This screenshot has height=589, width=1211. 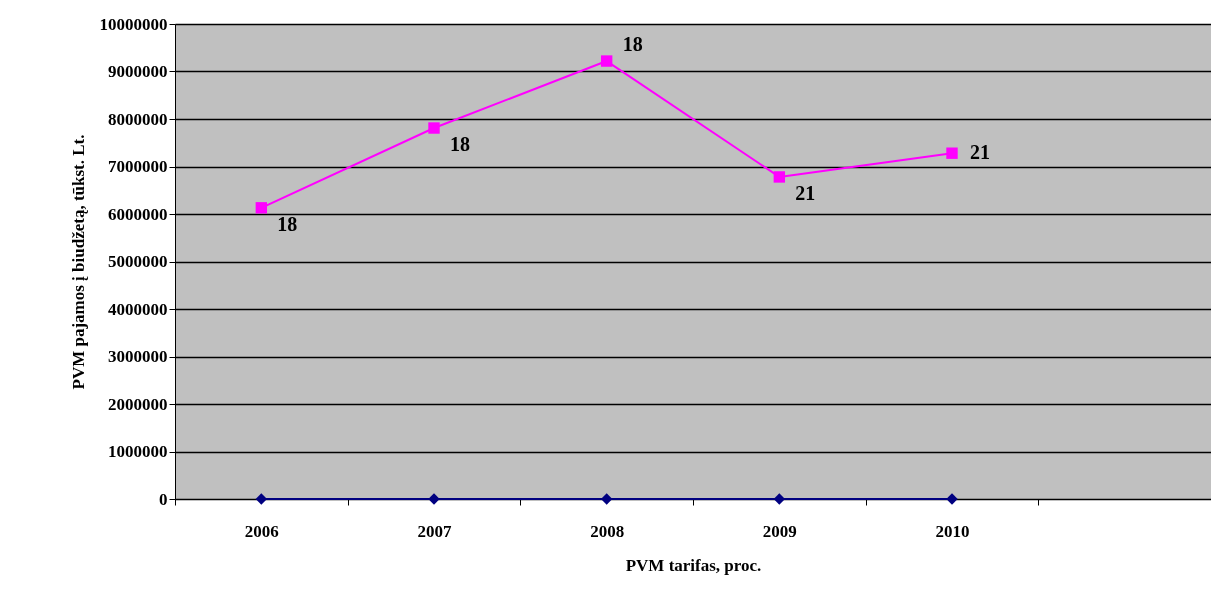 What do you see at coordinates (952, 531) in the screenshot?
I see `x-tick-label: 2010` at bounding box center [952, 531].